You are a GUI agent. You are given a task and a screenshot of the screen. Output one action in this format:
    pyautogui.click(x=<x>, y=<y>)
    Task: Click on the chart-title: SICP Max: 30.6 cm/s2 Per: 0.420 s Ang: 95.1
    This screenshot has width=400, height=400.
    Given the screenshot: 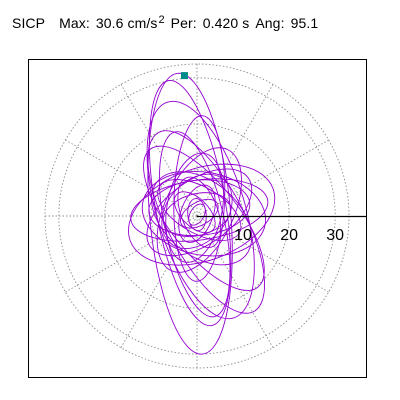 What is the action you would take?
    pyautogui.click(x=165, y=22)
    